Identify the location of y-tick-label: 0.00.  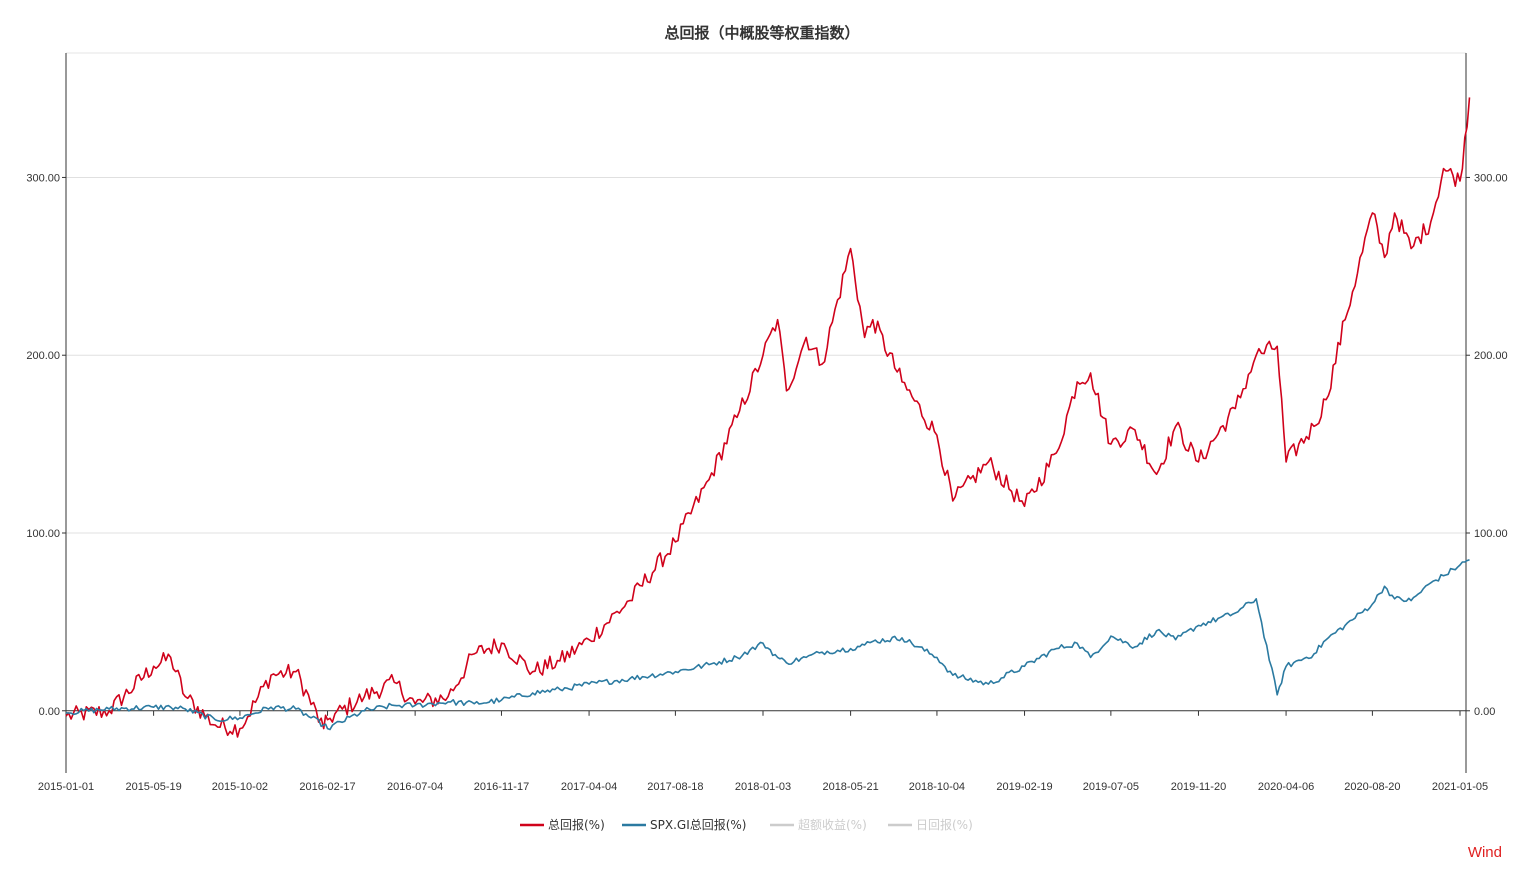
(49, 712).